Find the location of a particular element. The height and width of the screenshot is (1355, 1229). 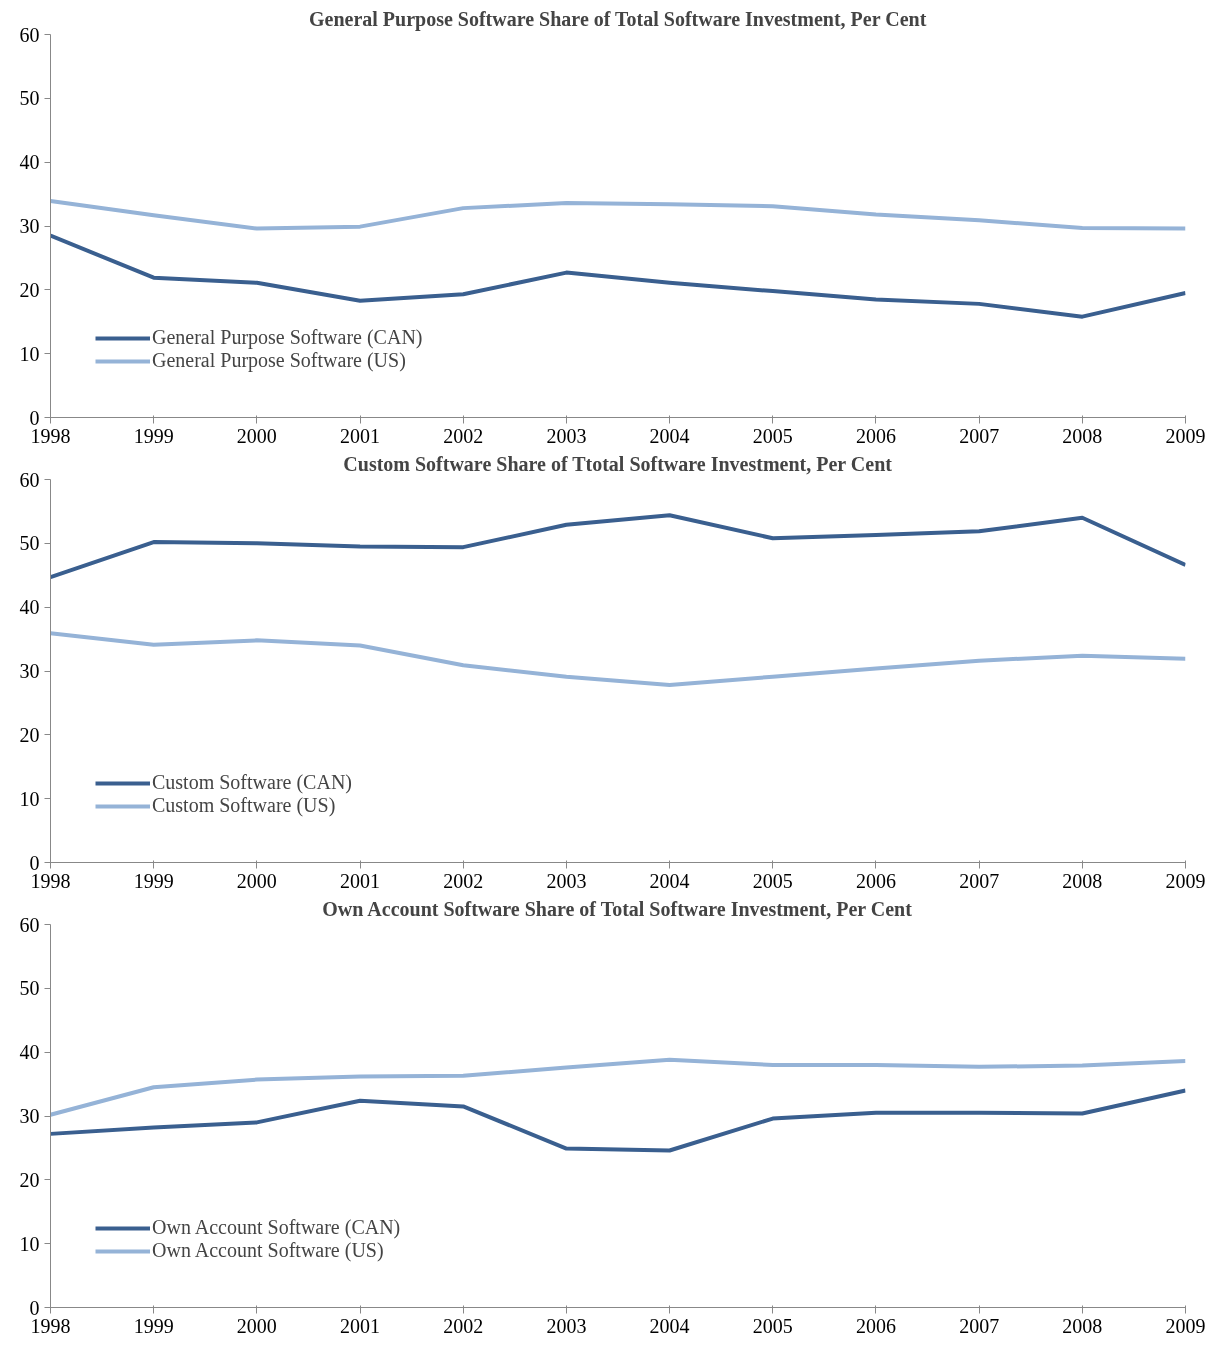

chart-title: Own Account Software Share of Total Software Investment, Per Cent is located at coordinates (617, 908).